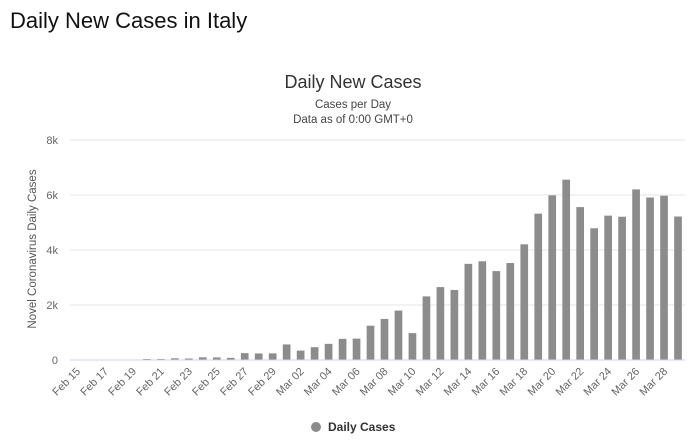 Image resolution: width=700 pixels, height=447 pixels. What do you see at coordinates (122, 382) in the screenshot?
I see `x-tick-label: Feb 19` at bounding box center [122, 382].